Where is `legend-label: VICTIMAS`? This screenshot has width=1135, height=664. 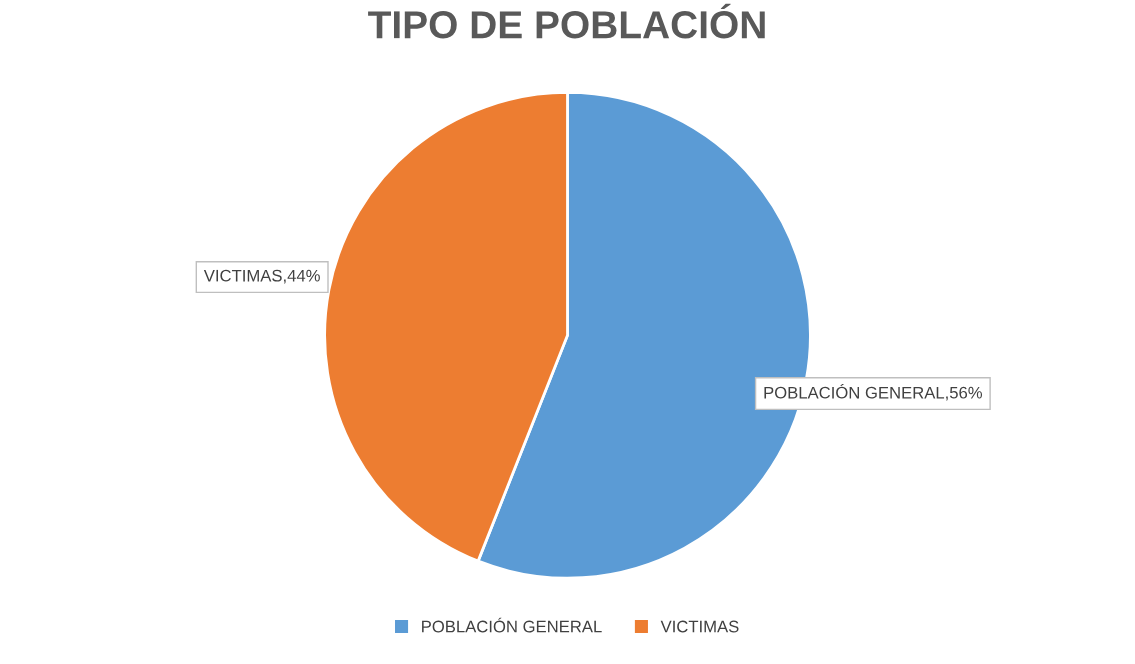 legend-label: VICTIMAS is located at coordinates (699, 626).